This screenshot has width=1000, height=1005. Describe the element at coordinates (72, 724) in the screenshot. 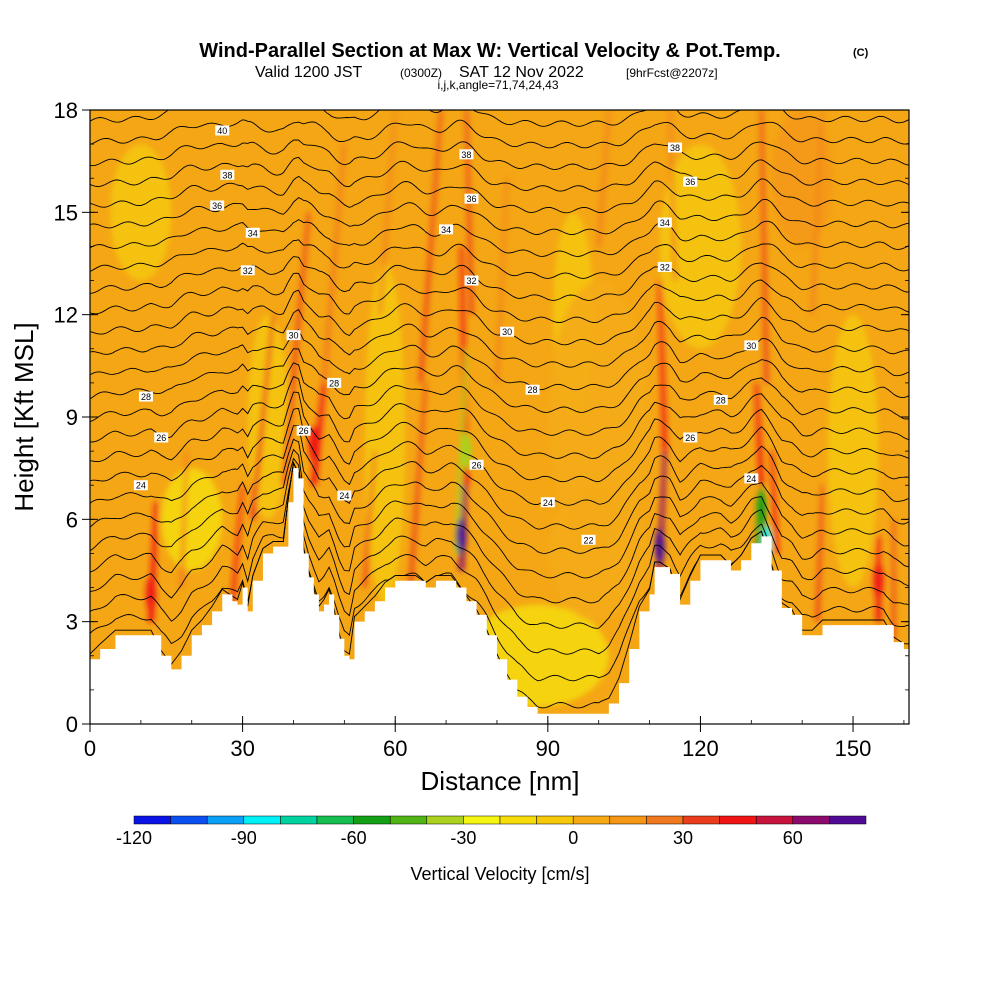

I see `y-tick-label: 0` at that location.